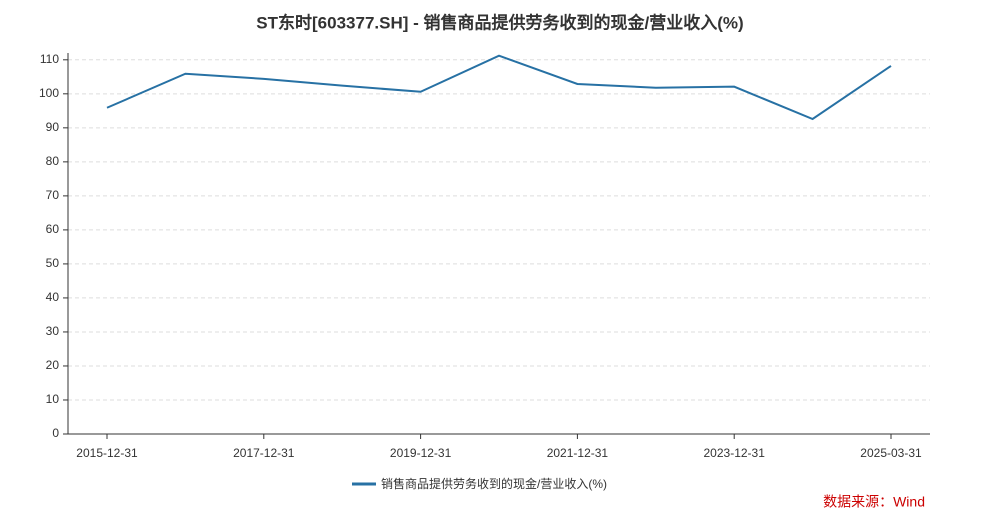 Image resolution: width=1000 pixels, height=522 pixels. What do you see at coordinates (53, 297) in the screenshot?
I see `y-tick-label: 40` at bounding box center [53, 297].